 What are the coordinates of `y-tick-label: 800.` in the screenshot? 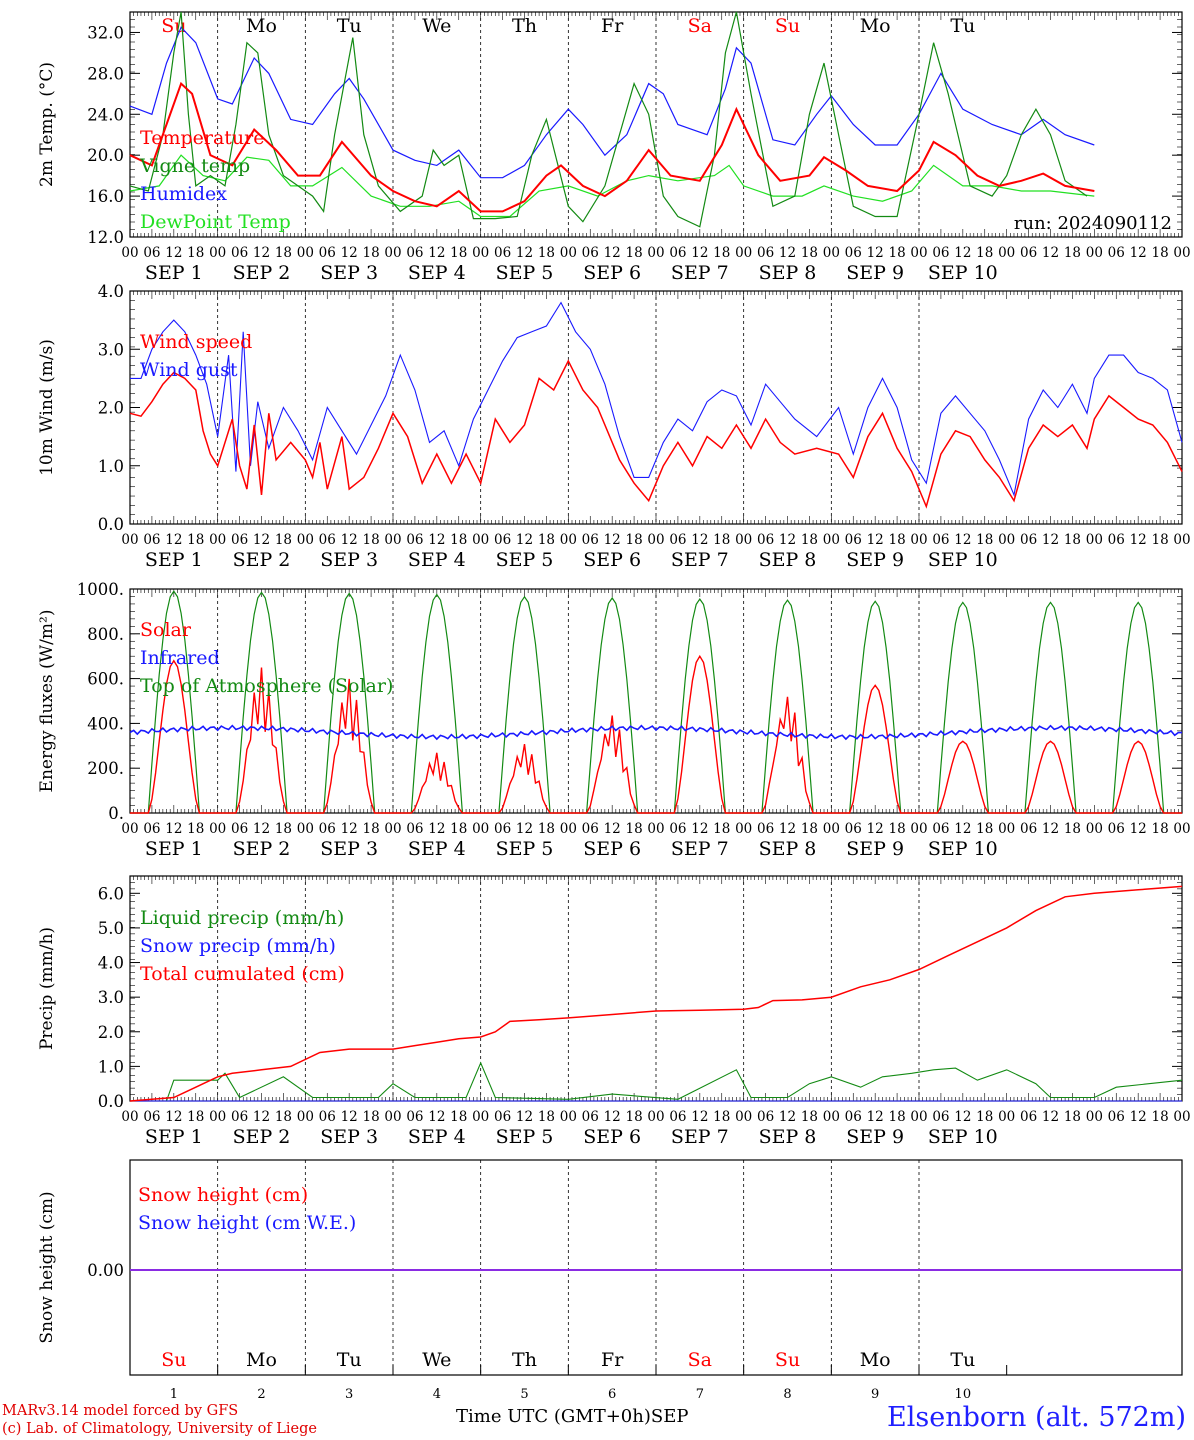 It's located at (105, 634).